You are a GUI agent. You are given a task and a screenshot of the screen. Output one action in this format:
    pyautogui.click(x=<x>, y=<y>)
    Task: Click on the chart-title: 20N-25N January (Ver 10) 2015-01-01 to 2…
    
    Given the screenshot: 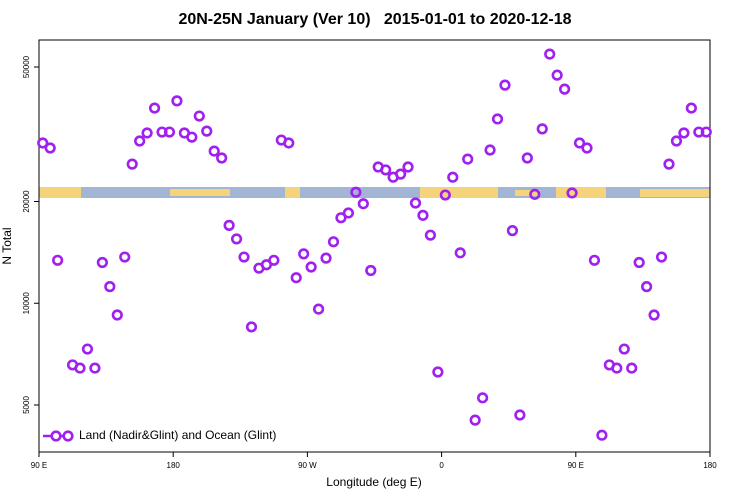 What is the action you would take?
    pyautogui.click(x=374, y=19)
    